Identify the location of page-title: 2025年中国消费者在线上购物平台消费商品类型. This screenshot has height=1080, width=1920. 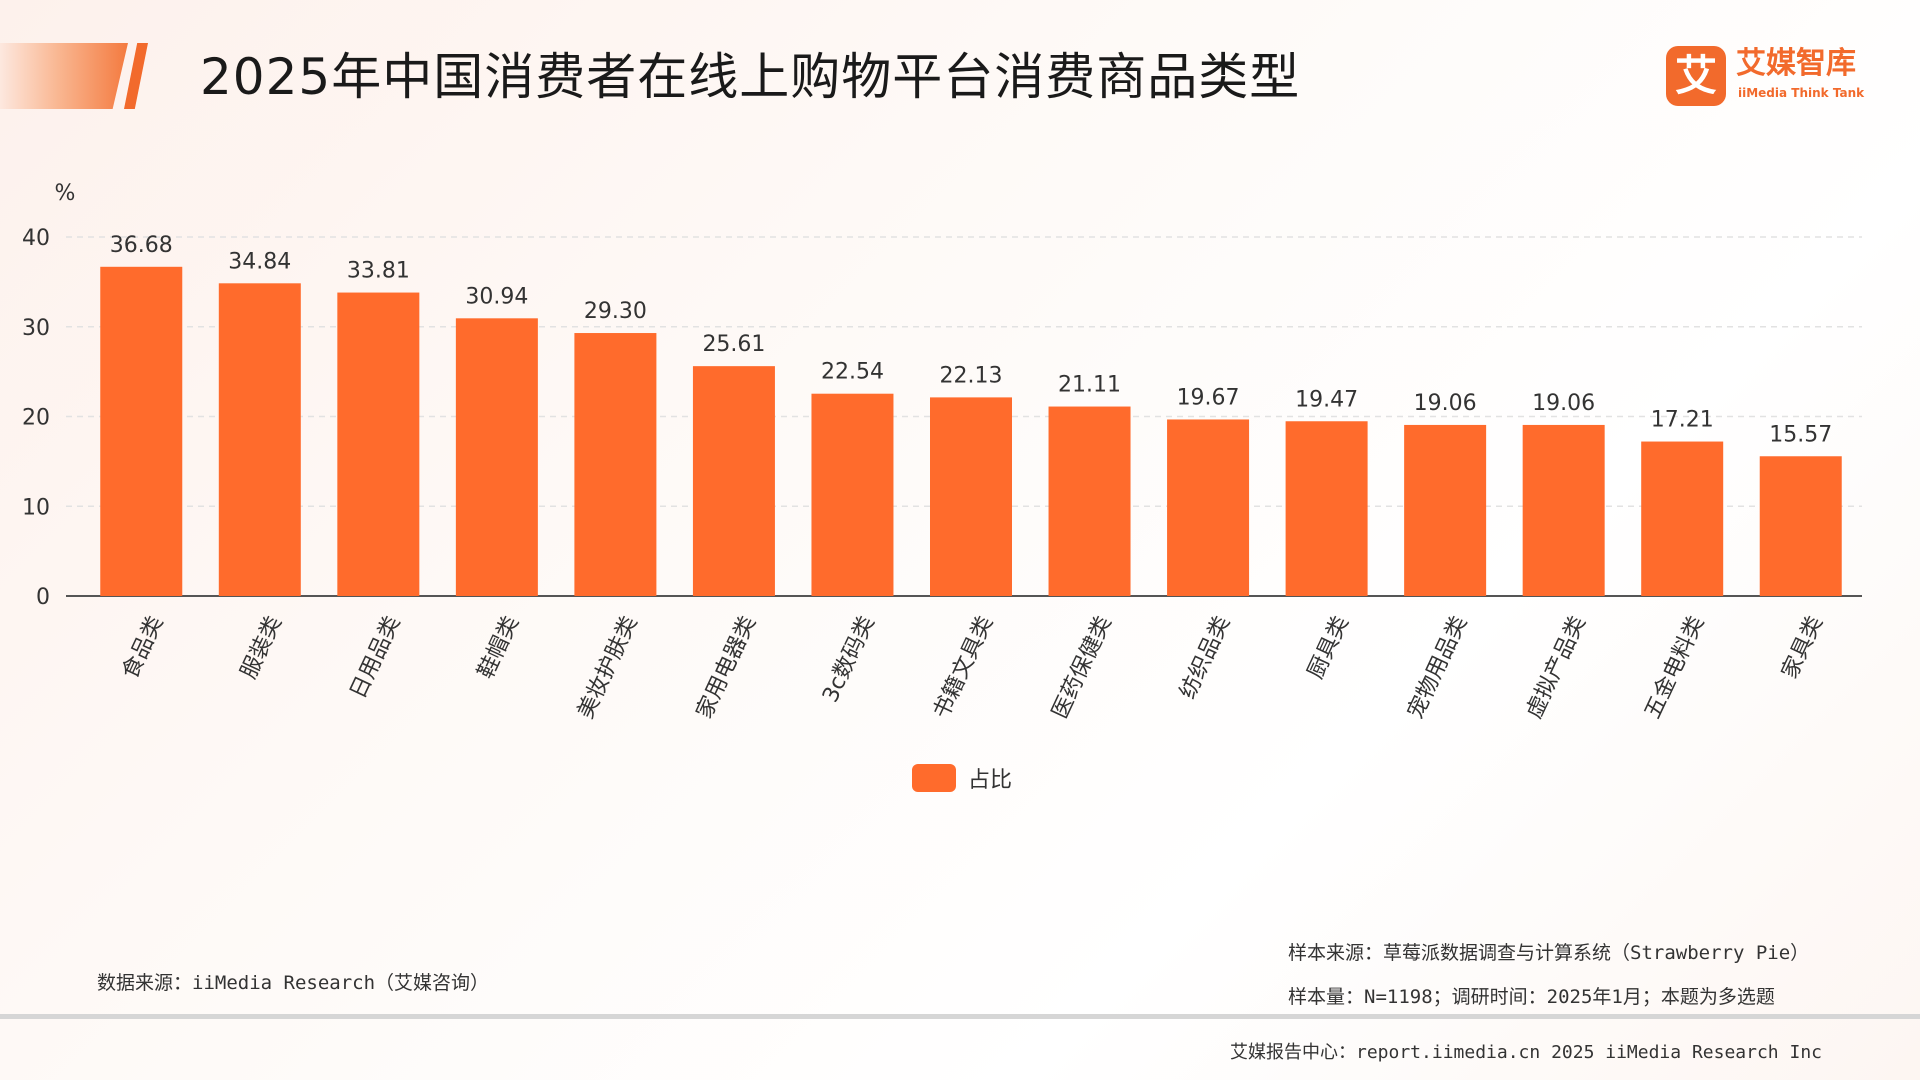
(750, 77).